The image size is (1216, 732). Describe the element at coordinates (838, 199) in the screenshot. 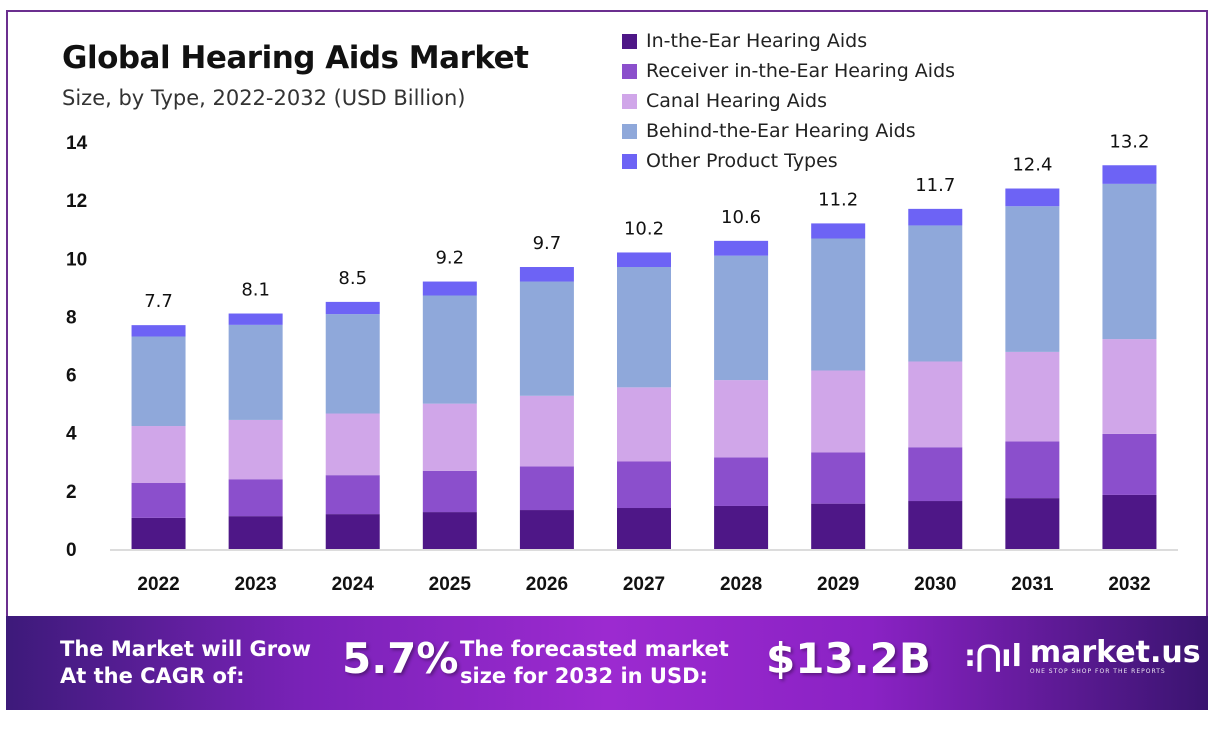

I see `data-label: 11.2` at that location.